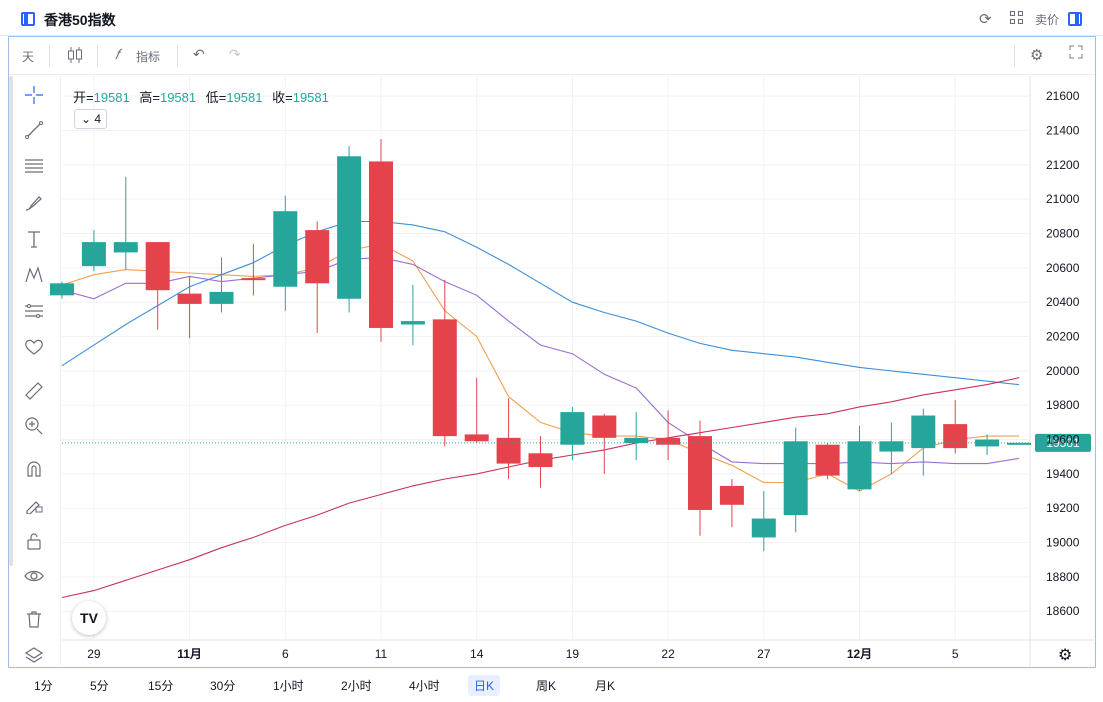  What do you see at coordinates (34, 470) in the screenshot?
I see `magnet-icon` at bounding box center [34, 470].